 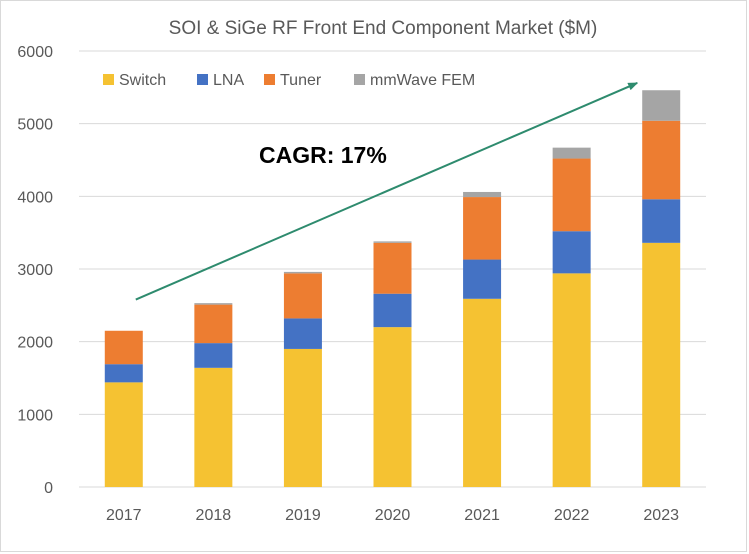 What do you see at coordinates (392, 310) in the screenshot?
I see `bar-lna-2020` at bounding box center [392, 310].